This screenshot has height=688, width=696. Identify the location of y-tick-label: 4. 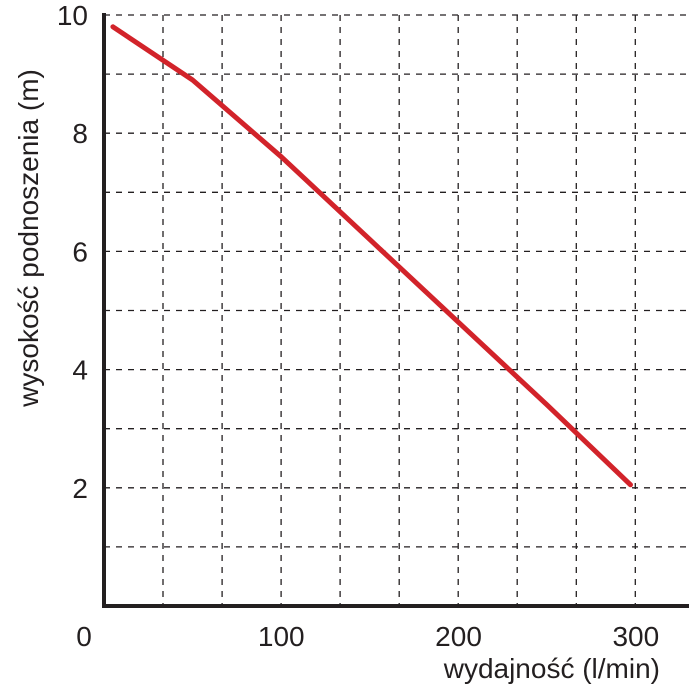
(80, 370).